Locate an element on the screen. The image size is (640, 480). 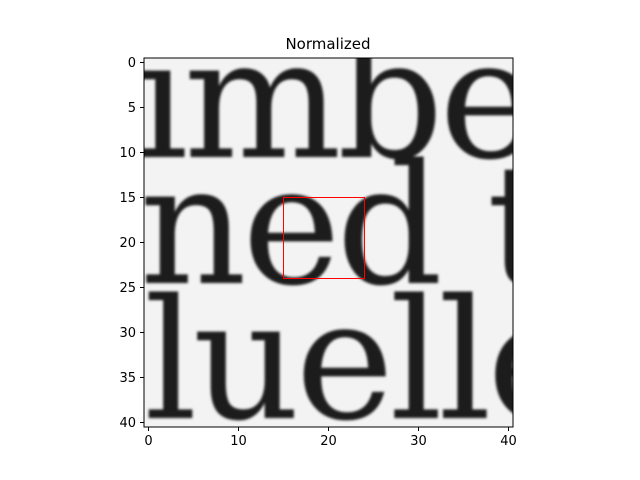
x-tick-label: 20 is located at coordinates (328, 441).